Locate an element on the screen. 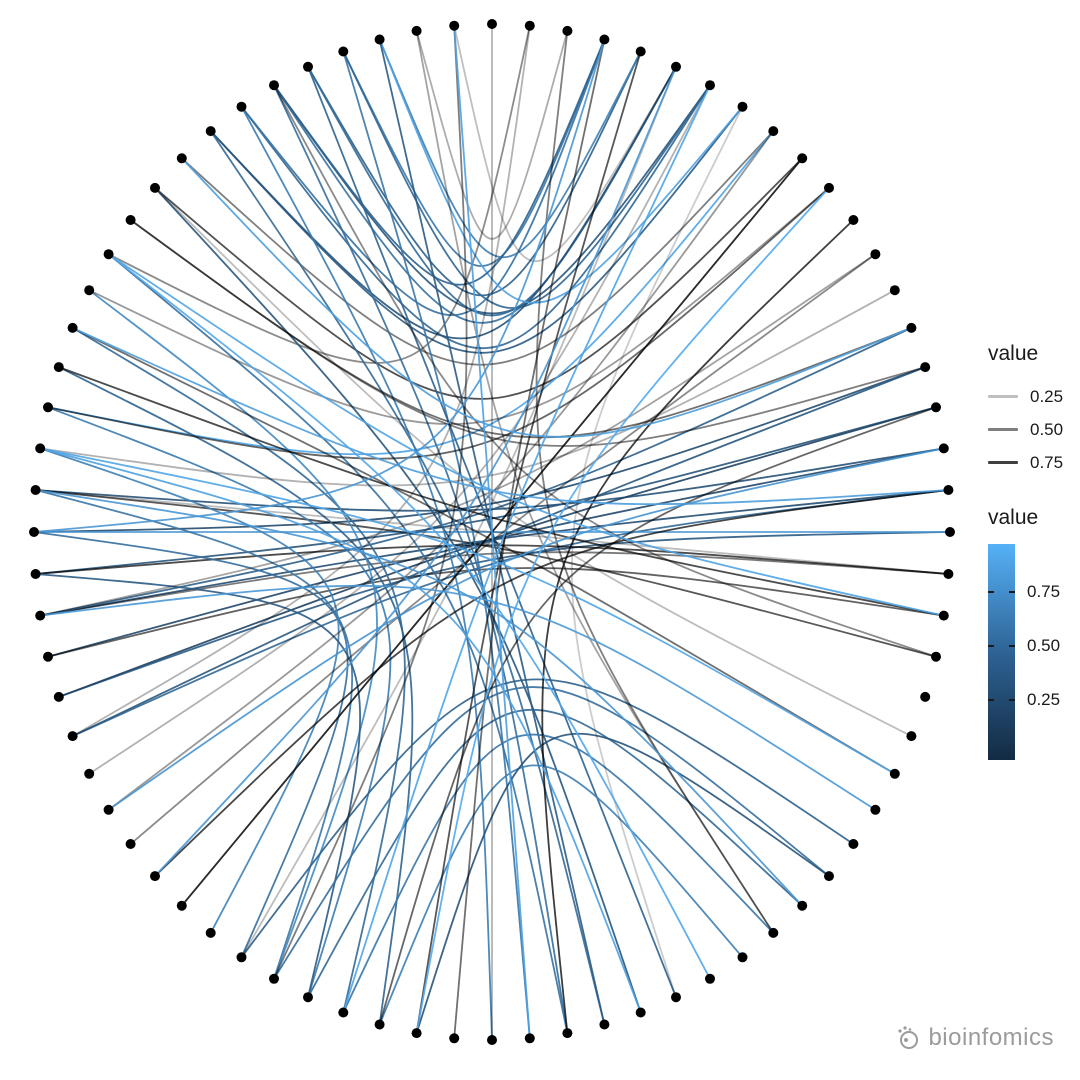 The height and width of the screenshot is (1080, 1080). alpha-legend-title: value is located at coordinates (1013, 353).